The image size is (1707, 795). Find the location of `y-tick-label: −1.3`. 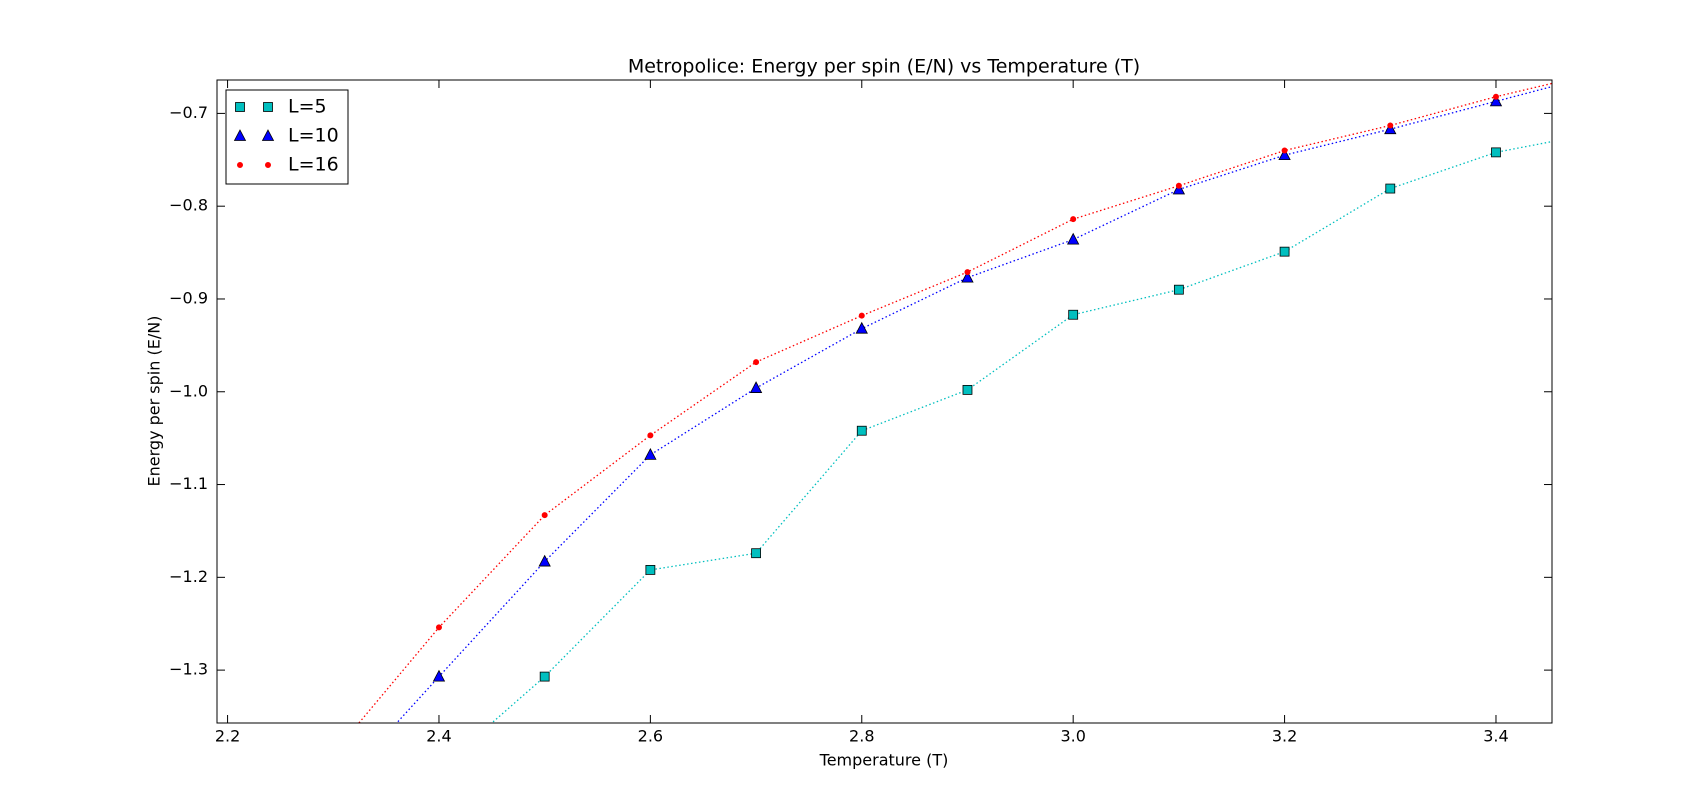

y-tick-label: −1.3 is located at coordinates (188, 669).